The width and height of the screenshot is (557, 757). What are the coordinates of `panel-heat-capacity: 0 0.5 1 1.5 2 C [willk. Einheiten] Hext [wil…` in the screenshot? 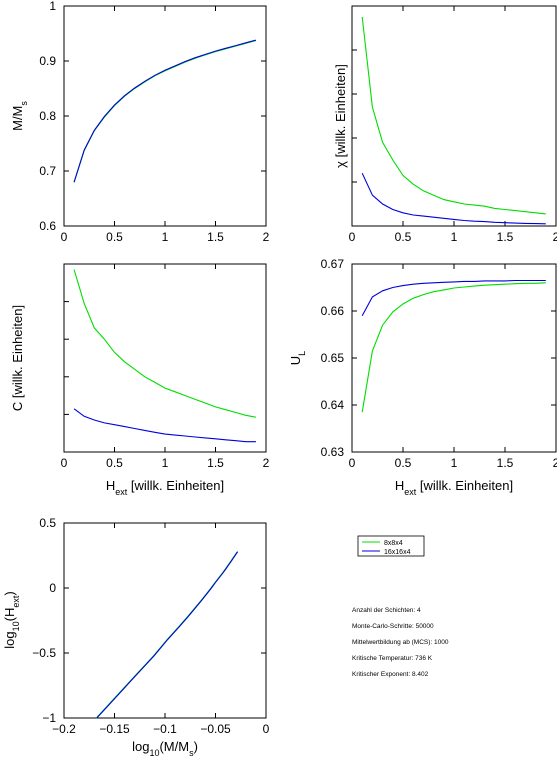 It's located at (140, 380).